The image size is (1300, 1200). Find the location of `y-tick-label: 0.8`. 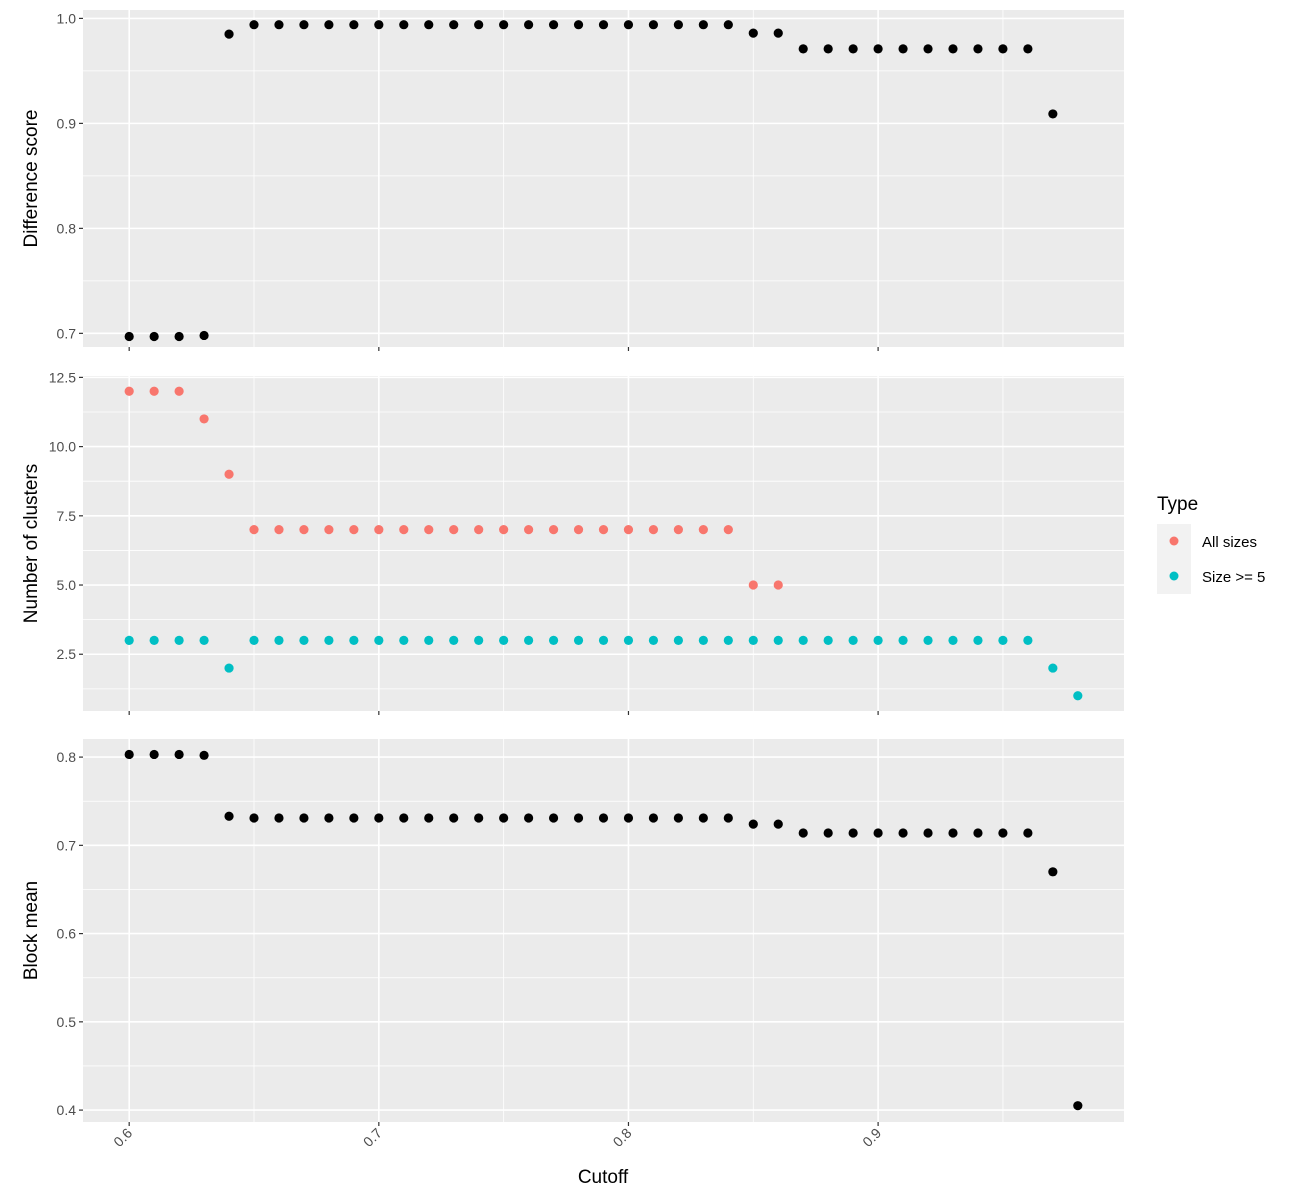

y-tick-label: 0.8 is located at coordinates (67, 228).